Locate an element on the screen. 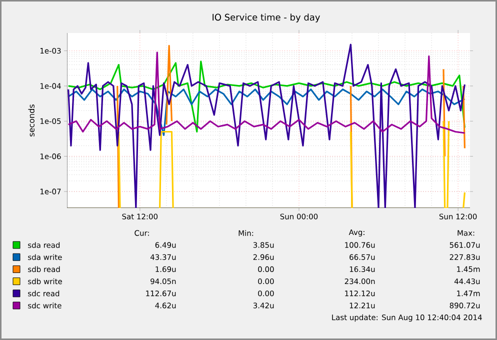 The width and height of the screenshot is (497, 340). y-axis-title: seconds is located at coordinates (31, 120).